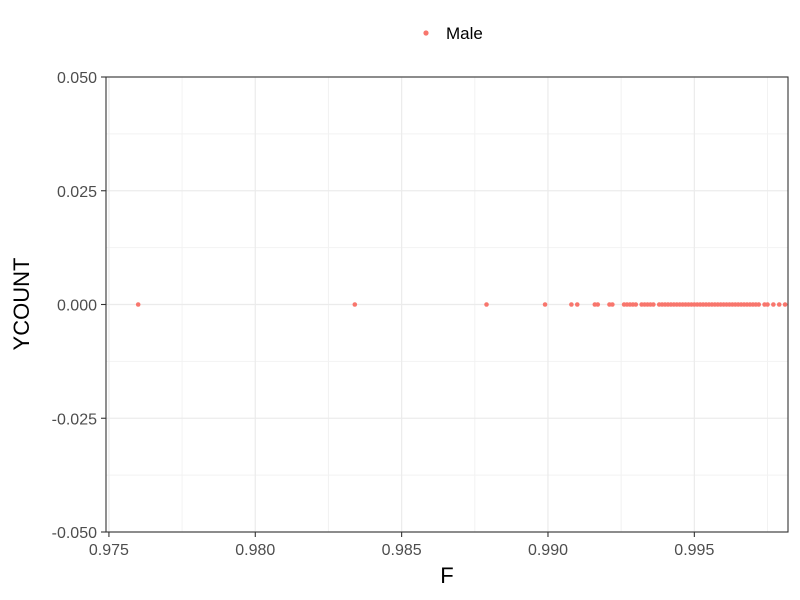 The width and height of the screenshot is (800, 600). What do you see at coordinates (464, 33) in the screenshot?
I see `legend-label-male: Male` at bounding box center [464, 33].